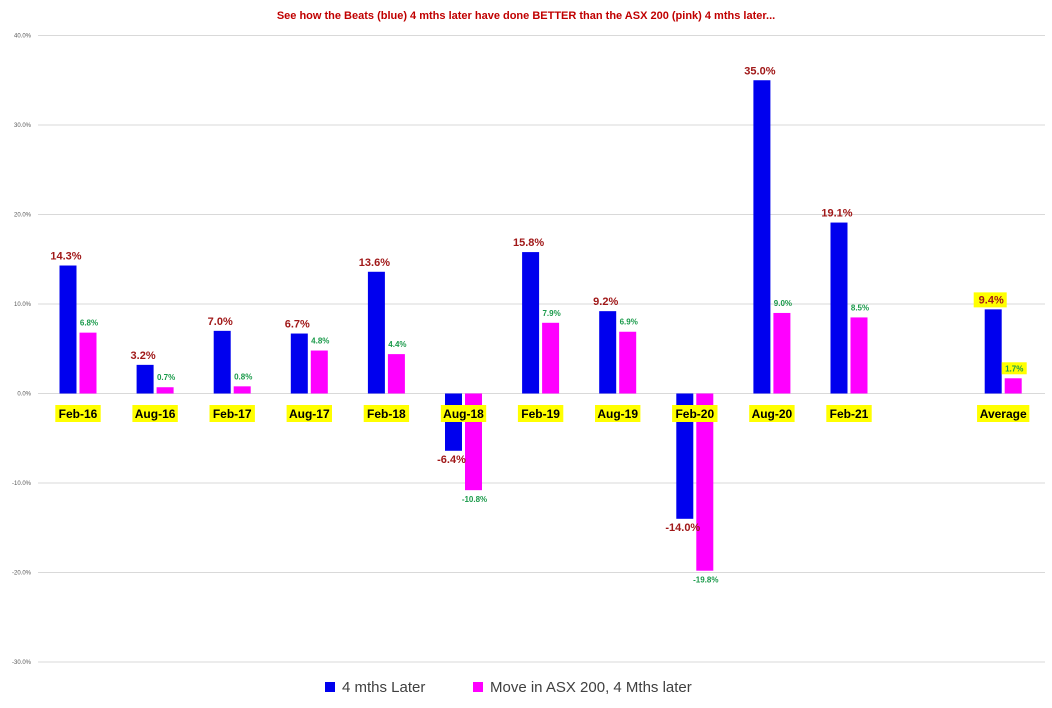 The height and width of the screenshot is (708, 1052). I want to click on data-label-asx-200: 6.9%, so click(629, 322).